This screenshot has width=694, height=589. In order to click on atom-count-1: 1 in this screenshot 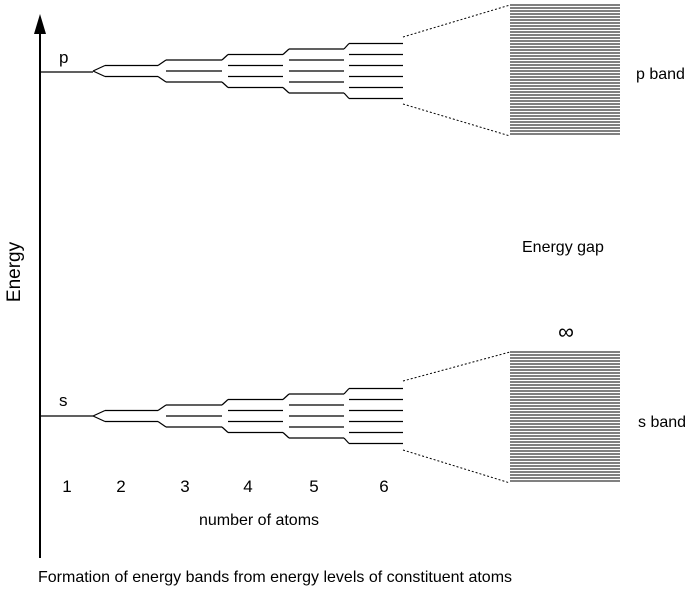, I will do `click(66, 486)`.